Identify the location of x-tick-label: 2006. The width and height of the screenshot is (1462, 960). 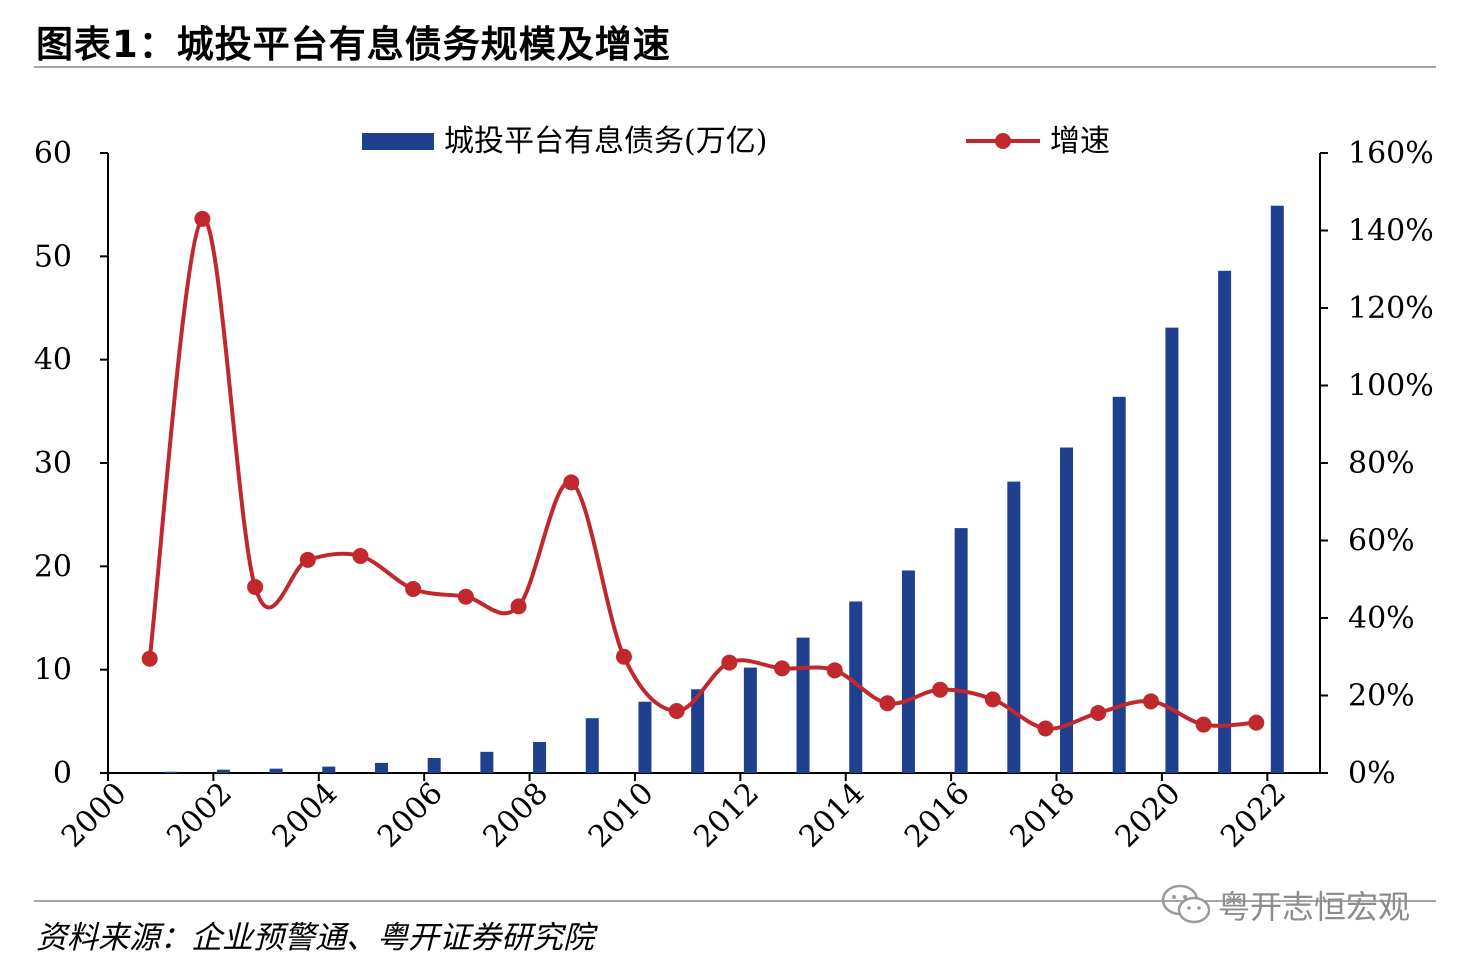
(410, 815).